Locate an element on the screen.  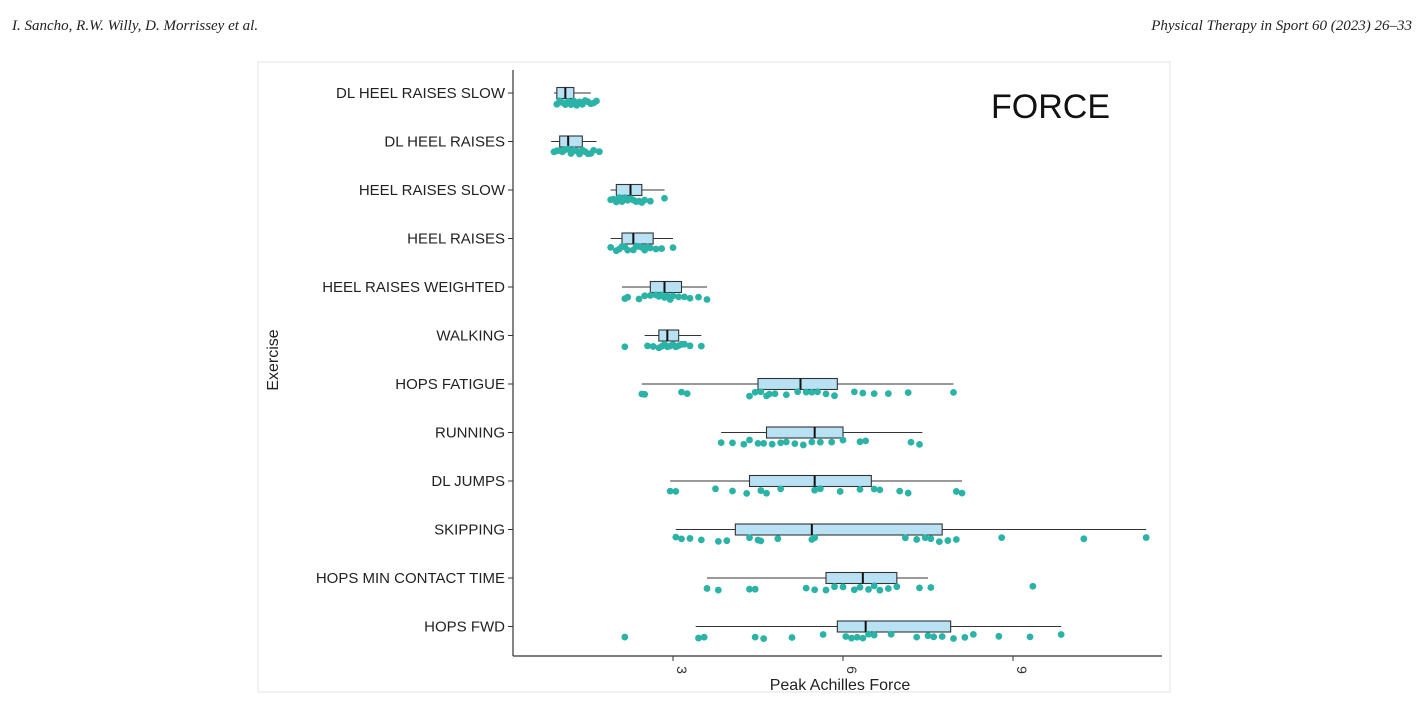
x-tick-label: 9 is located at coordinates (1022, 670).